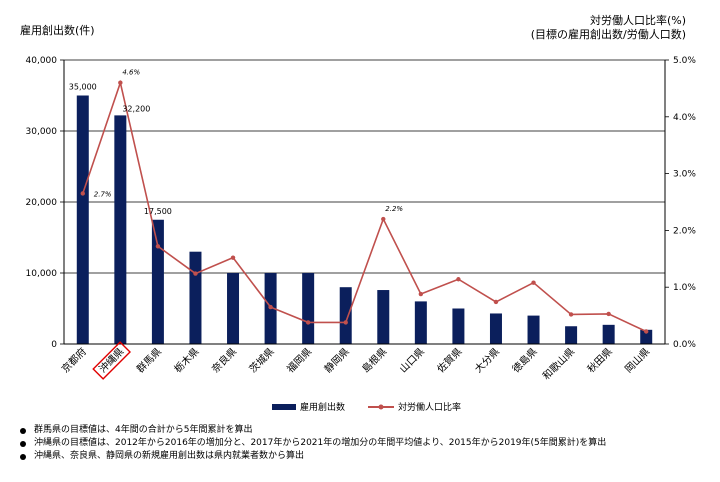 Image resolution: width=720 pixels, height=482 pixels. I want to click on y-tick-label-left: 40,000, so click(42, 61).